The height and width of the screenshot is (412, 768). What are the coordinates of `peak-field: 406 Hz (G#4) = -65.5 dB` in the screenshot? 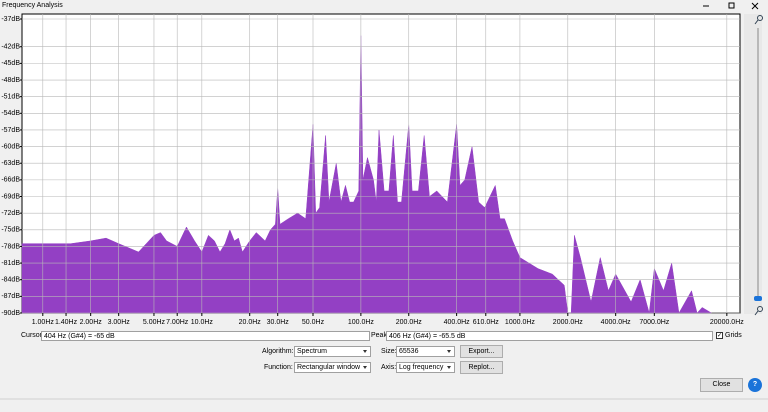 It's located at (549, 336).